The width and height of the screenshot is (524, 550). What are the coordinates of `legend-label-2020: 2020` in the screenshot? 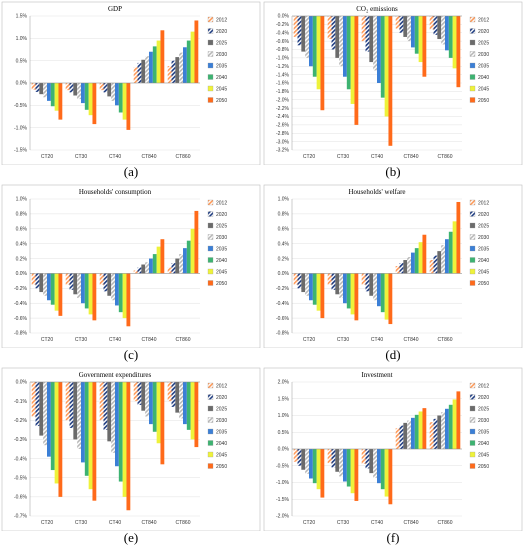 It's located at (483, 215).